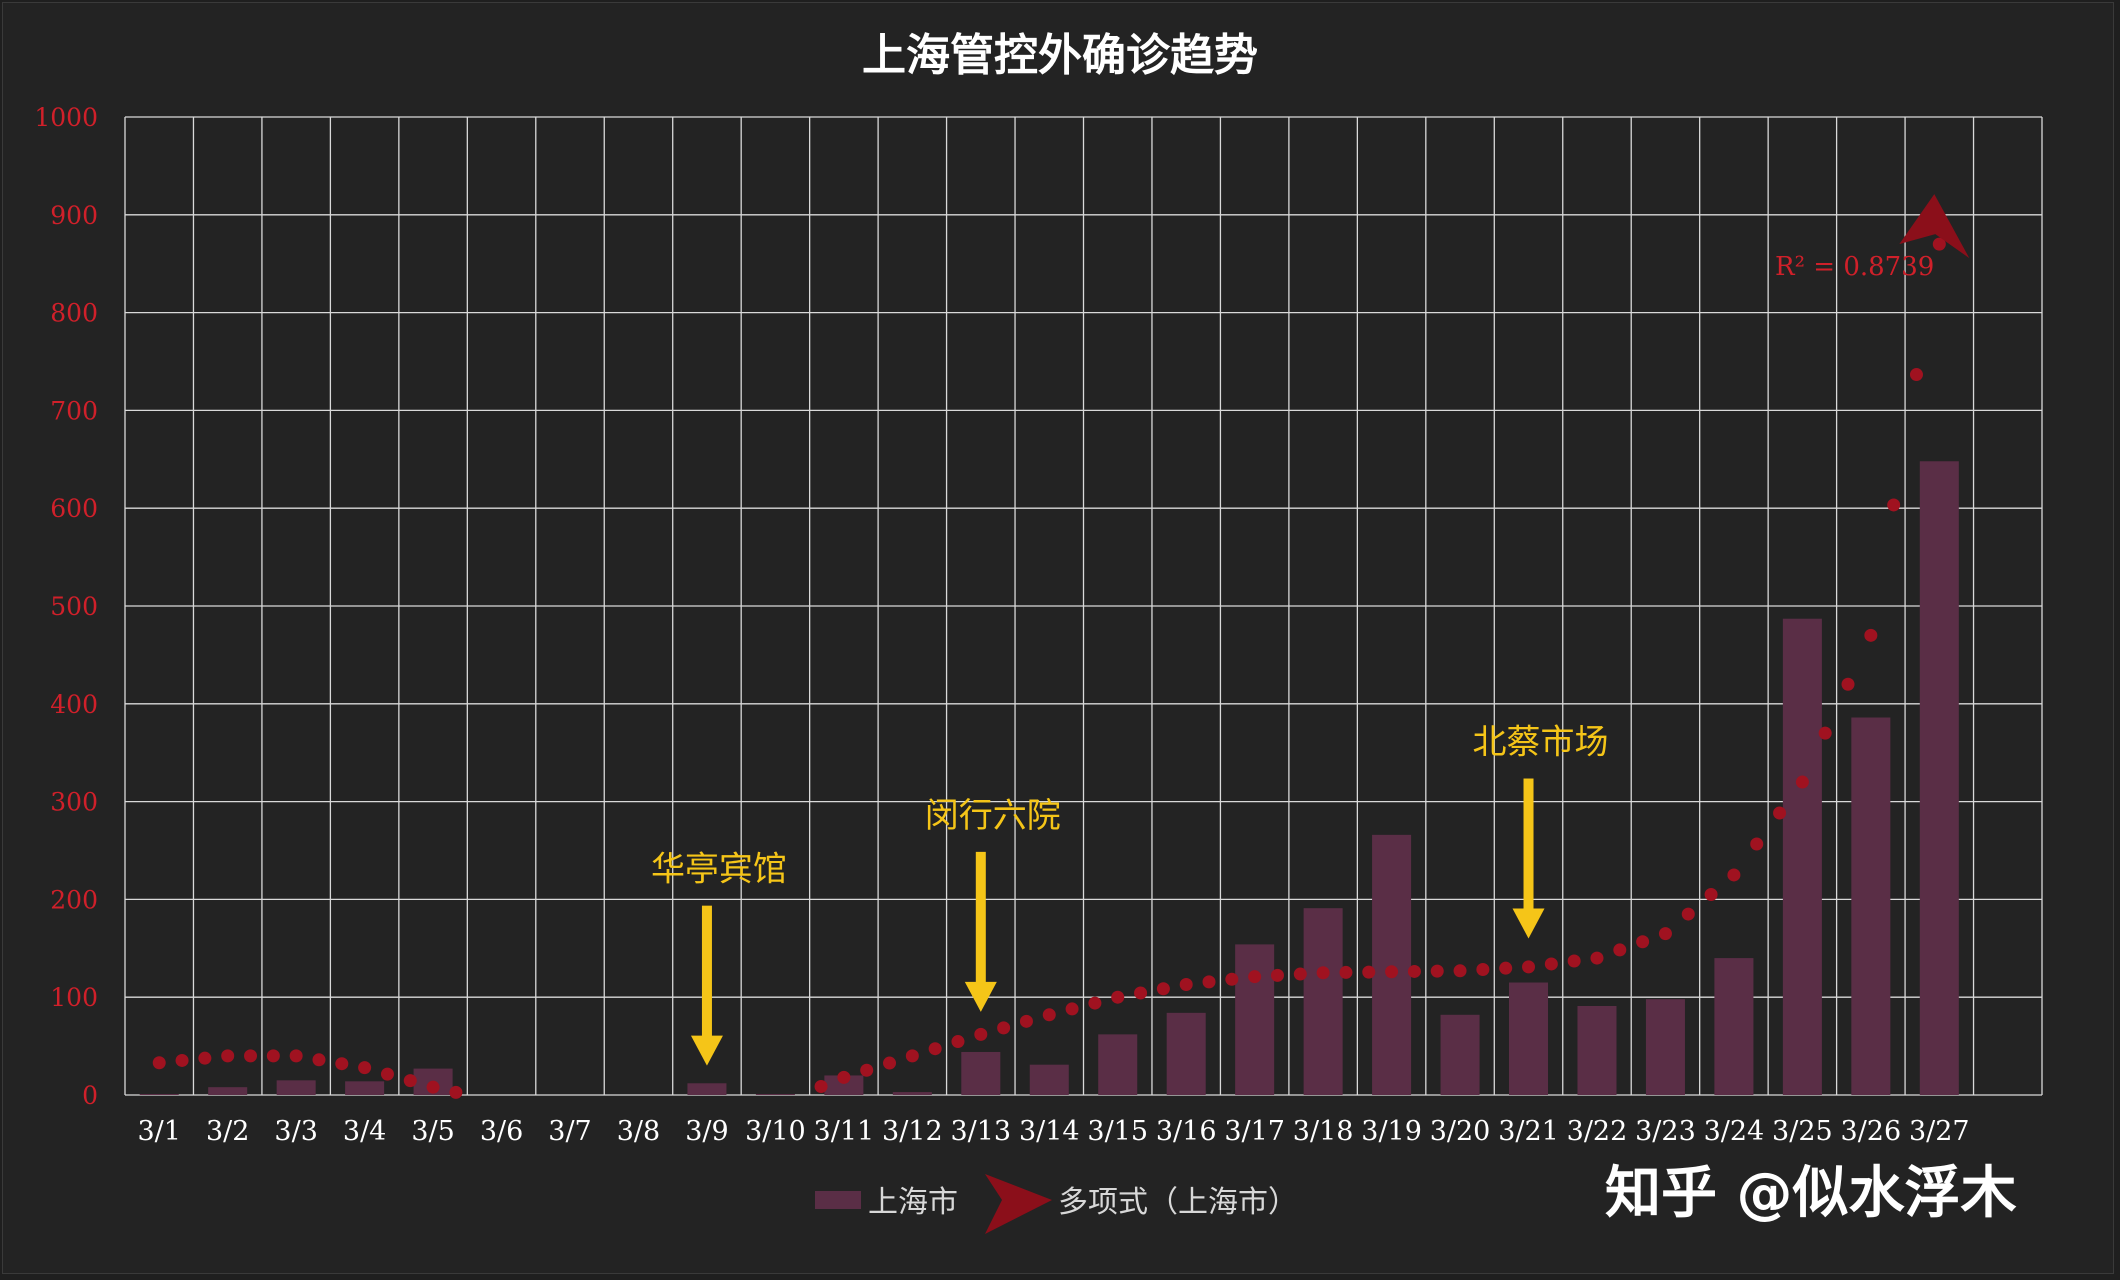 This screenshot has height=1280, width=2120. What do you see at coordinates (159, 1131) in the screenshot?
I see `x-tick-label: 3/1` at bounding box center [159, 1131].